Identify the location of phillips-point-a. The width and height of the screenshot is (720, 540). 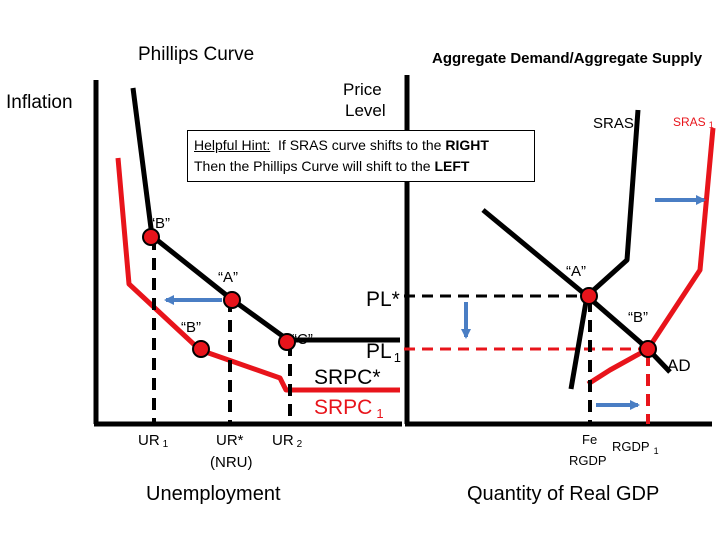
(232, 300).